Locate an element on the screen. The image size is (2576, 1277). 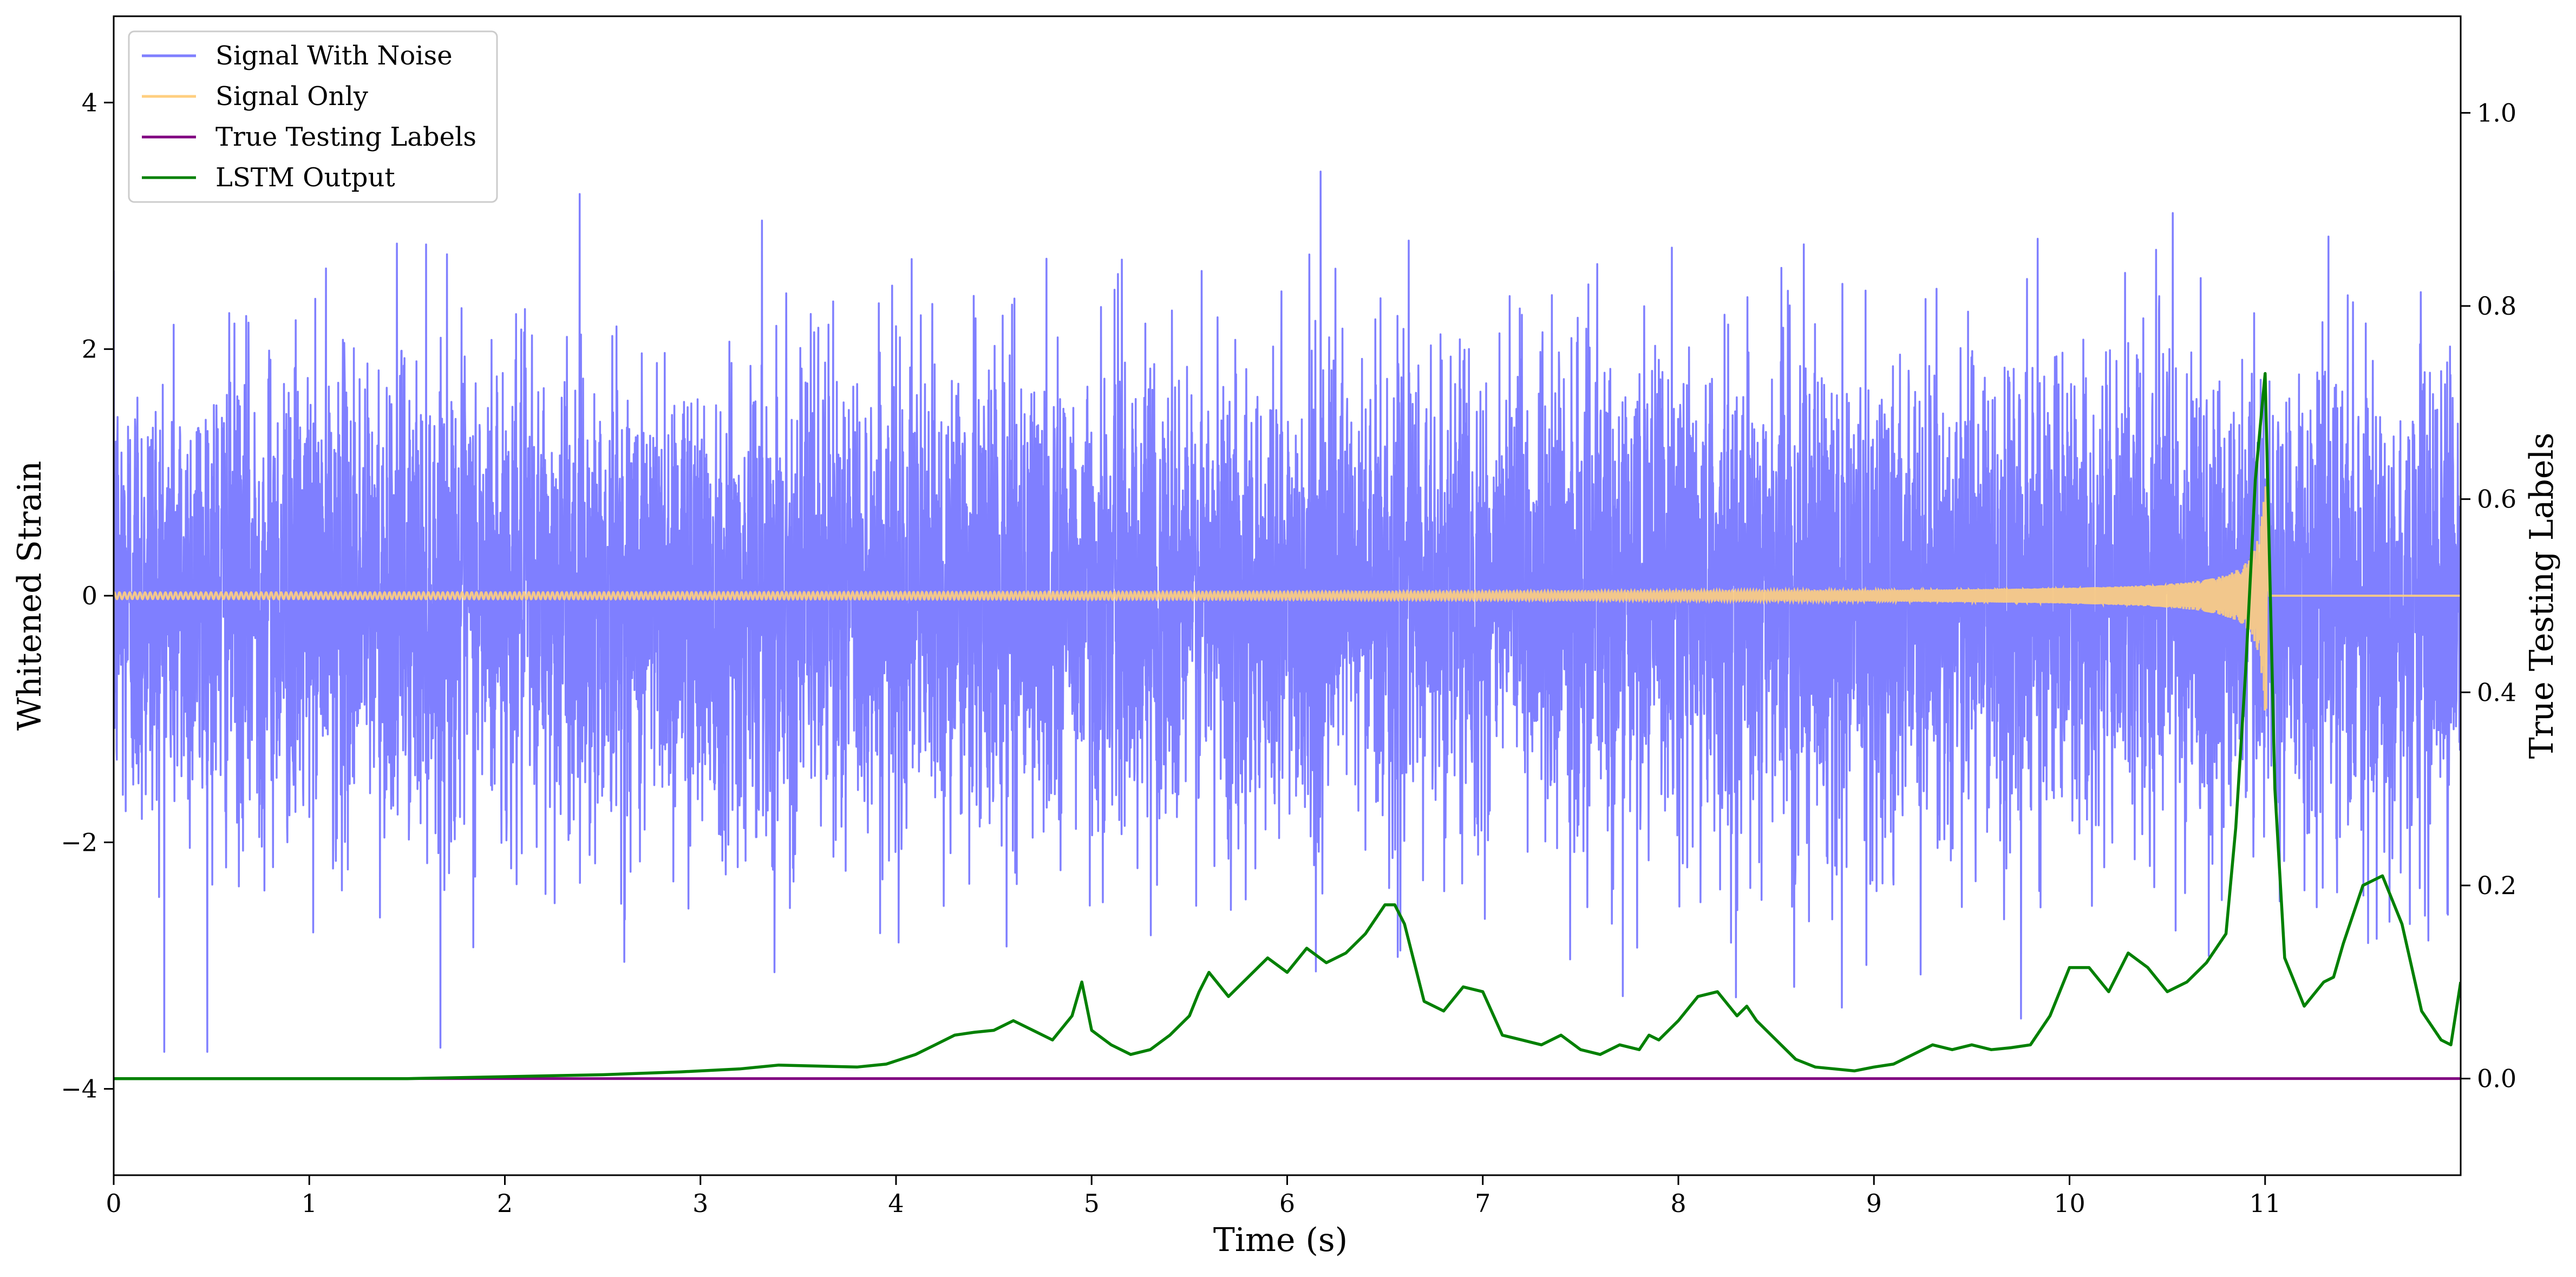
x-tick-label: 9 is located at coordinates (1874, 1203).